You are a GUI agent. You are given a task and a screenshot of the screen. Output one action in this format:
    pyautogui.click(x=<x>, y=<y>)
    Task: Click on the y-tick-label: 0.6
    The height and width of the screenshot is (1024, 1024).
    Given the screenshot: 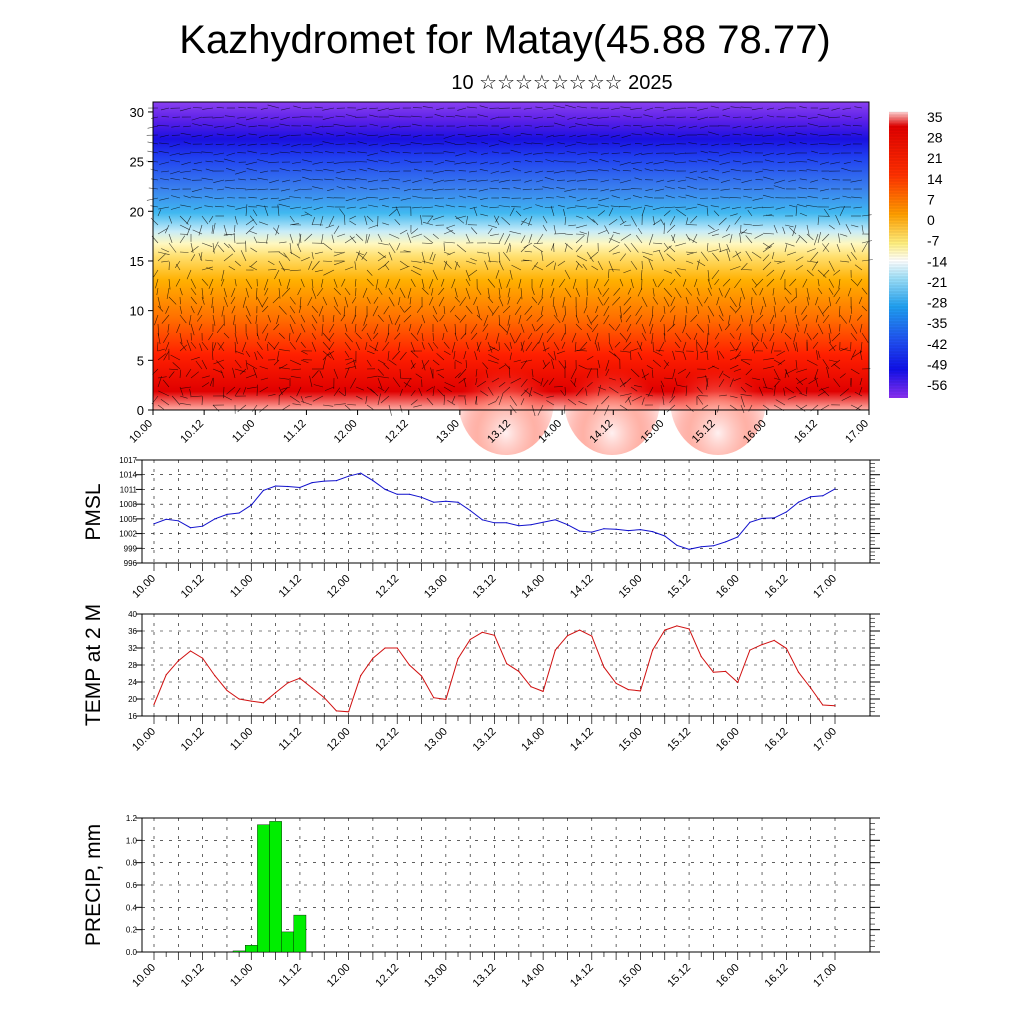 What is the action you would take?
    pyautogui.click(x=132, y=885)
    